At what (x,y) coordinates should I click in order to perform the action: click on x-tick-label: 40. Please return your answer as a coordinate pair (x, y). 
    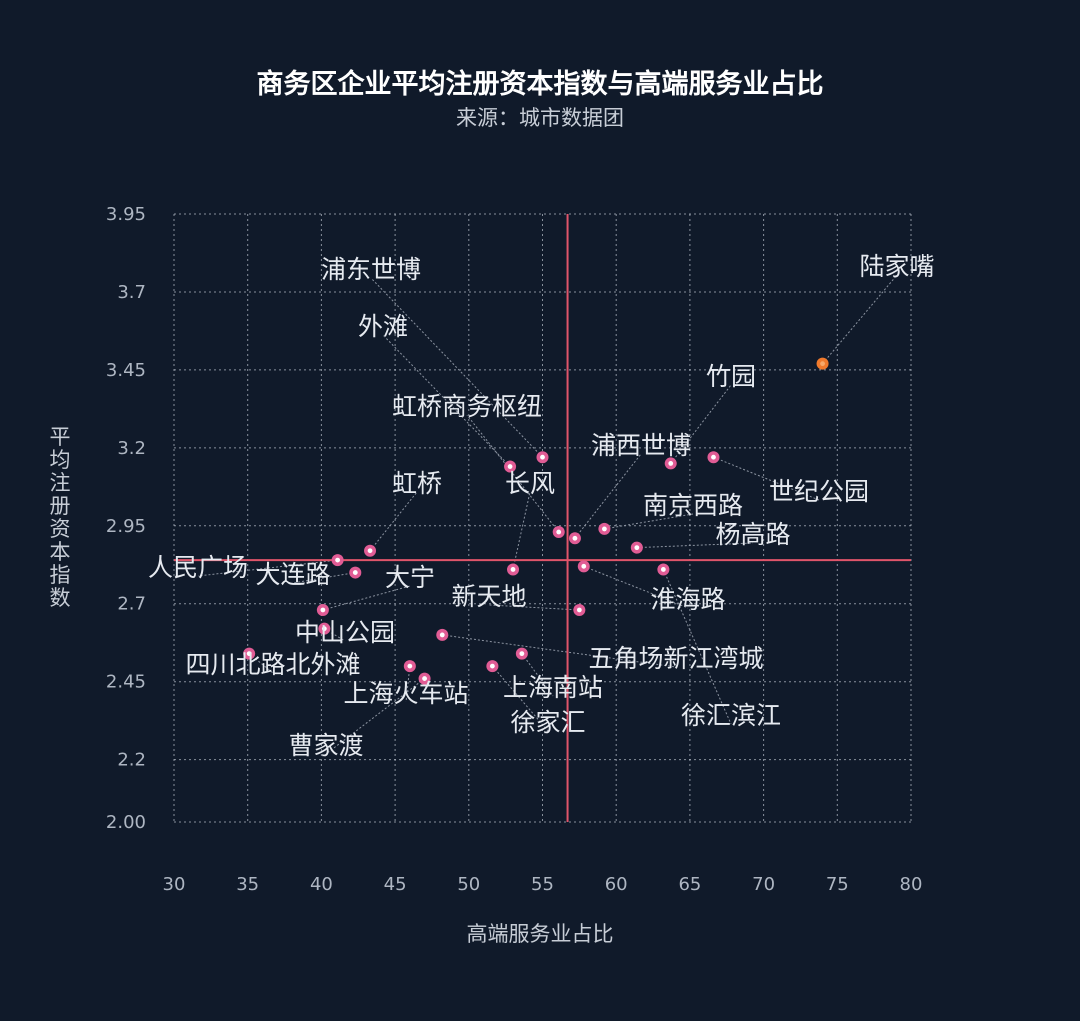
    Looking at the image, I should click on (321, 884).